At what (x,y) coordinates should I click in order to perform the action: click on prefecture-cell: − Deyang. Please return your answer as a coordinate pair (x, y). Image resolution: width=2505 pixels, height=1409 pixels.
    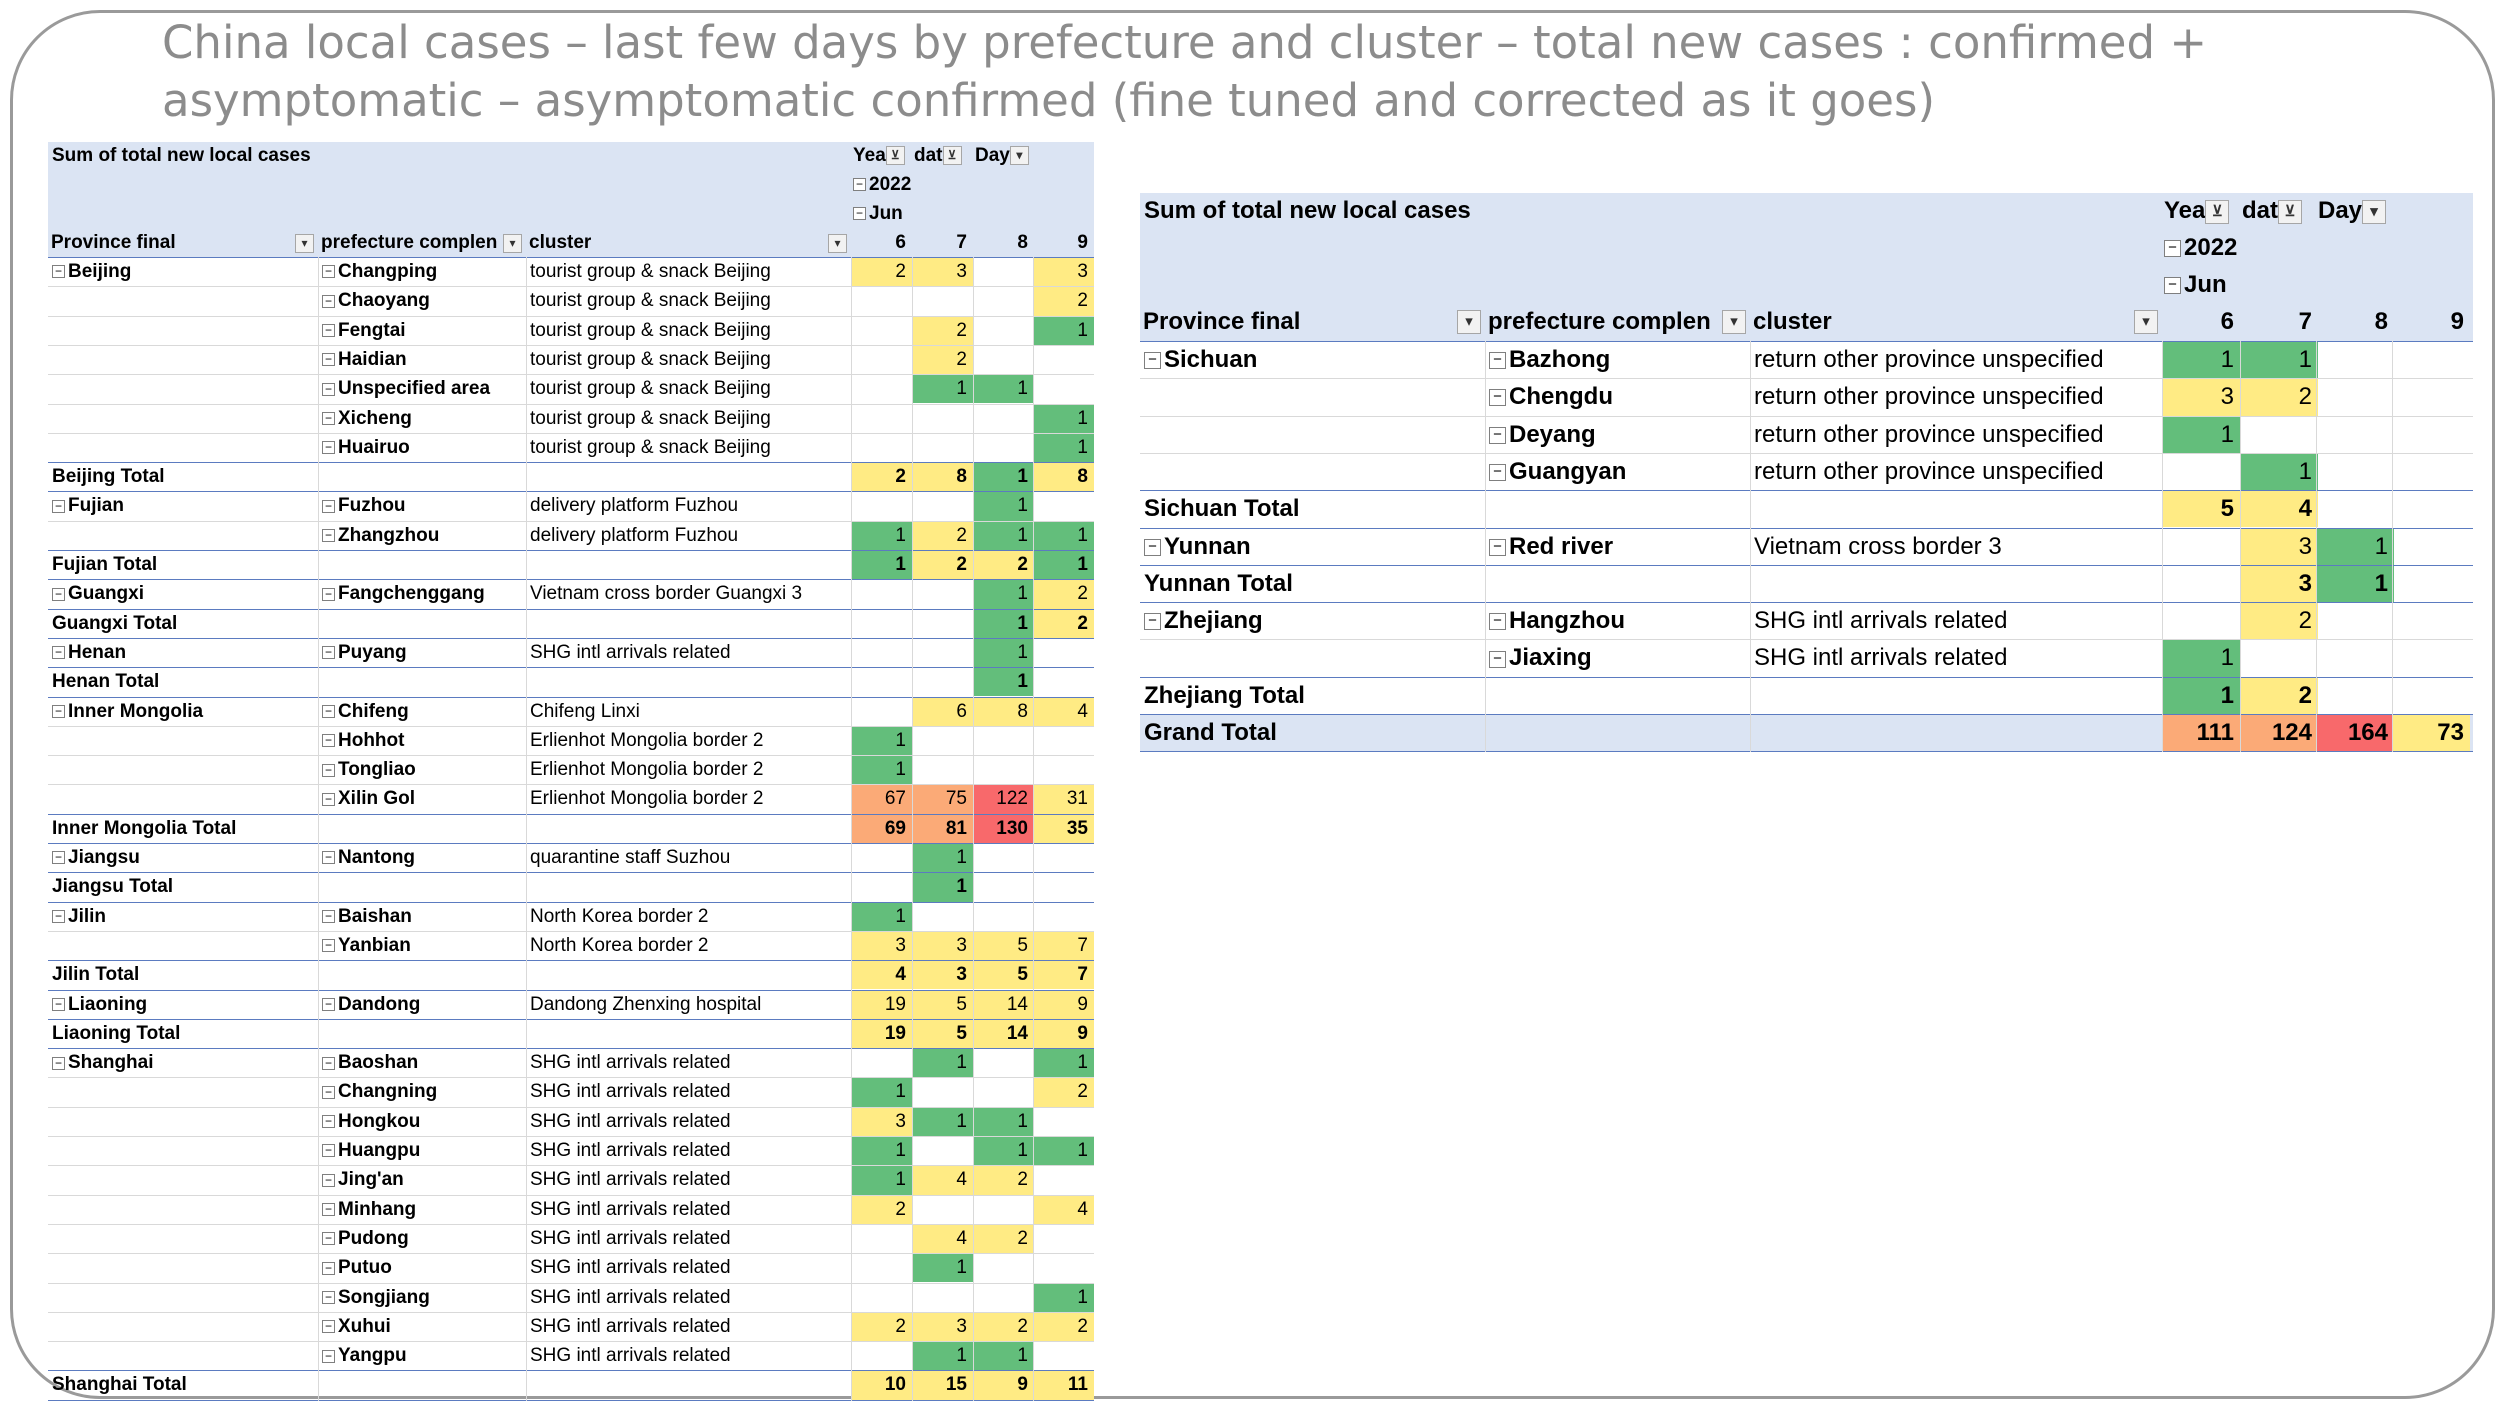
    Looking at the image, I should click on (1618, 435).